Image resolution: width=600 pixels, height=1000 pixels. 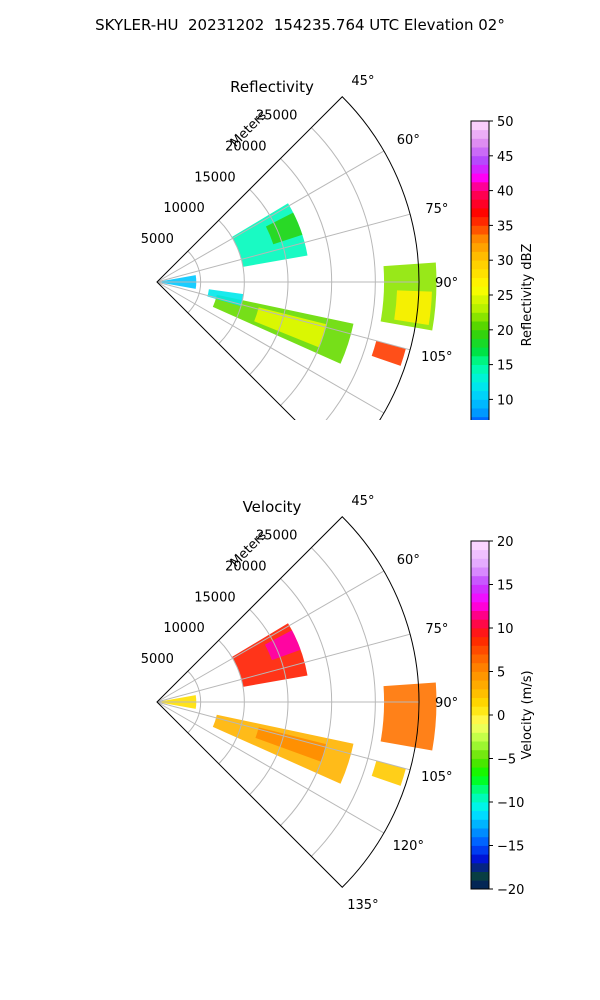 What do you see at coordinates (510, 890) in the screenshot?
I see `velocity-colorbar-tick-label: −20` at bounding box center [510, 890].